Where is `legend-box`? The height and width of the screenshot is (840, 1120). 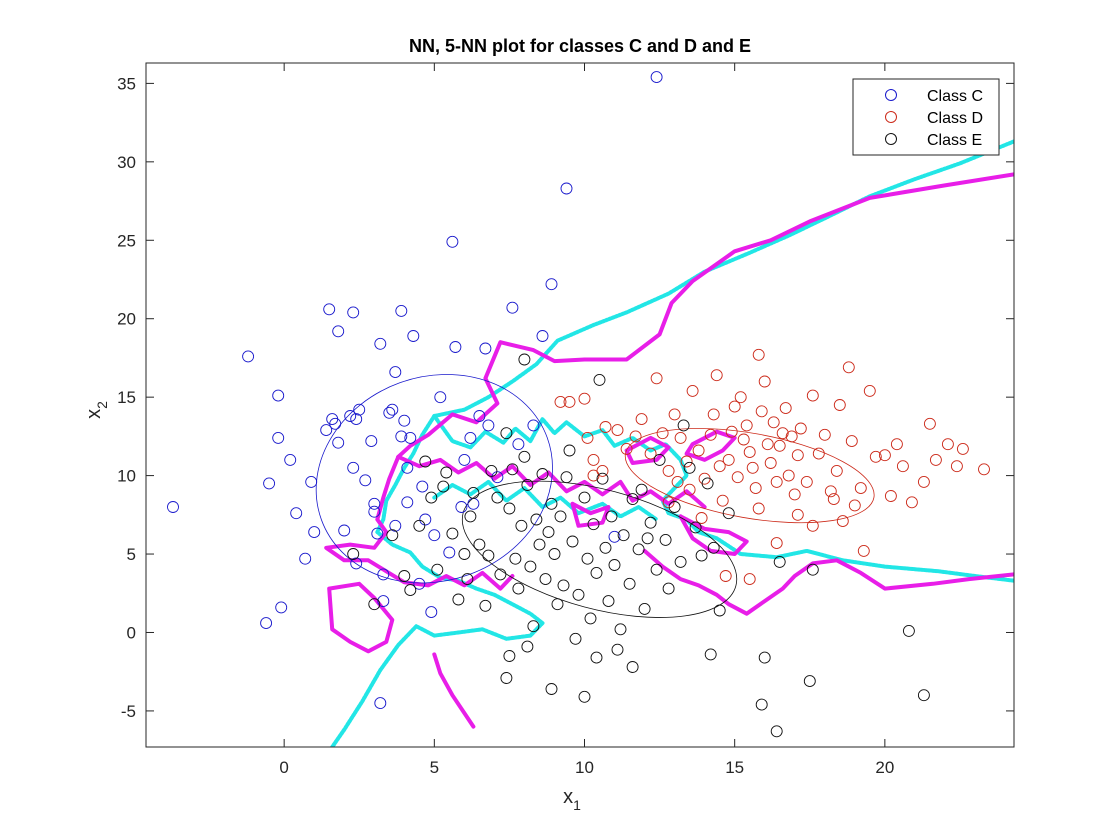 legend-box is located at coordinates (926, 117).